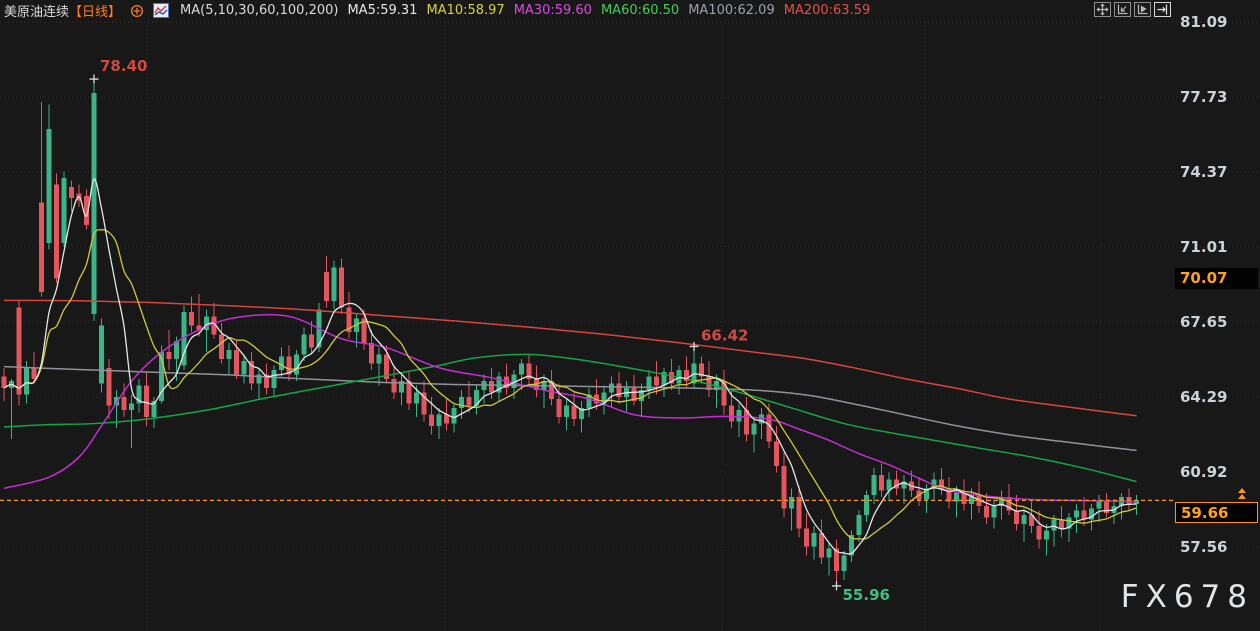  Describe the element at coordinates (731, 10) in the screenshot. I see `ma100-value: MA100:62.09` at that location.